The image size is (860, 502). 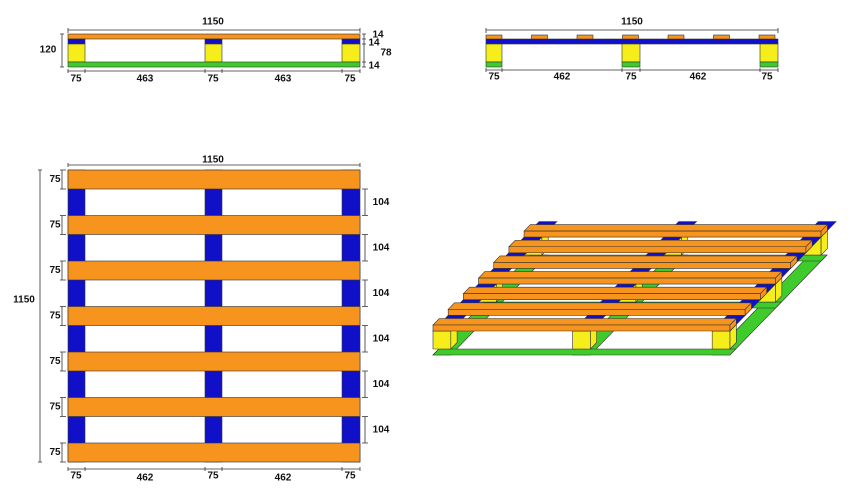 I want to click on dim-label: 78, so click(x=386, y=53).